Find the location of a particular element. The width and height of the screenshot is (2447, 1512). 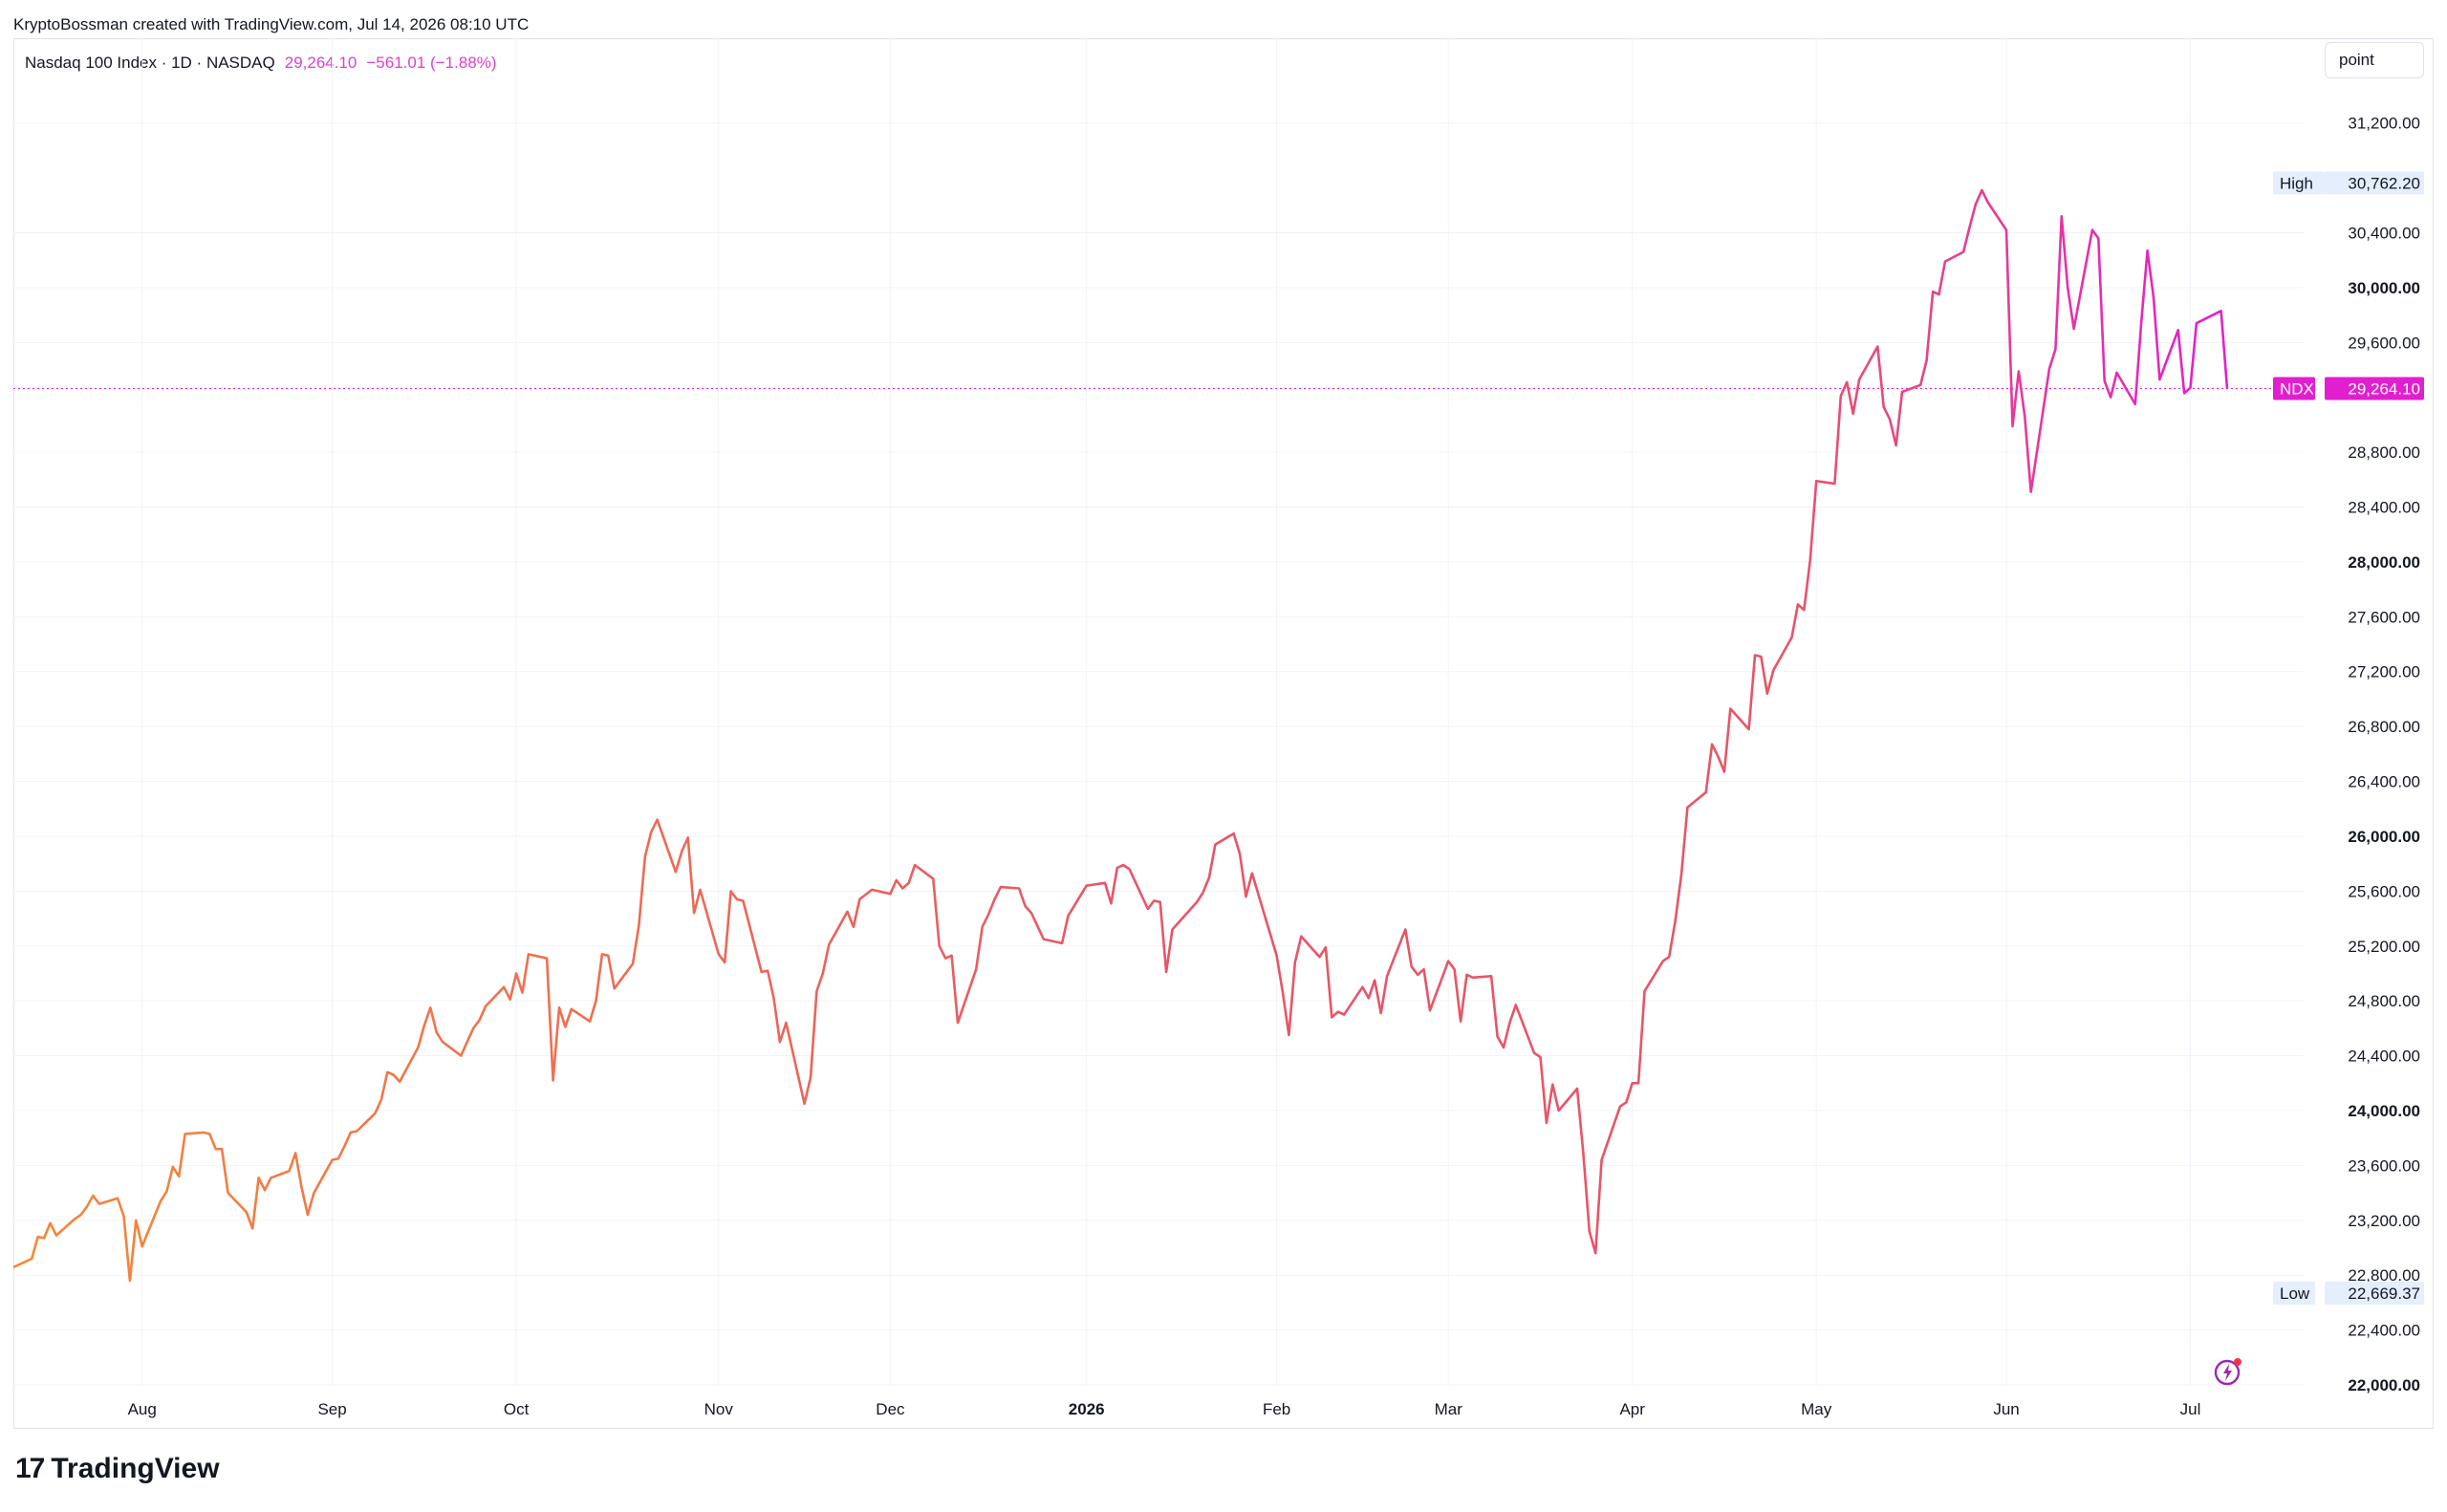

y-tick-label: 27,600.00 is located at coordinates (2384, 617).